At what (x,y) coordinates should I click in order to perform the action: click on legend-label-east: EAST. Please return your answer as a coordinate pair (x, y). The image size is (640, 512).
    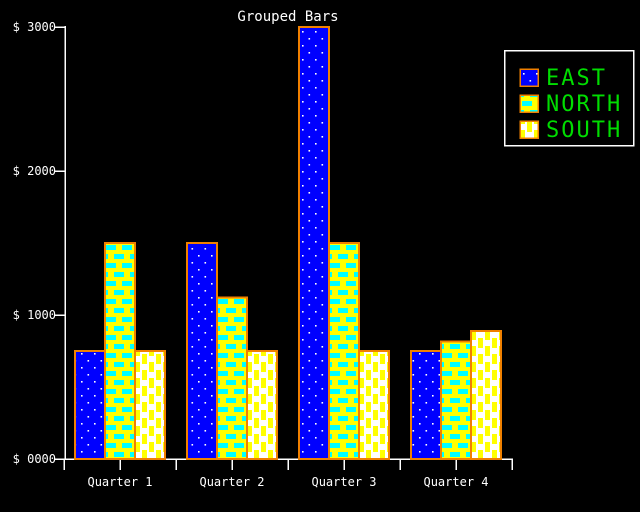
    Looking at the image, I should click on (576, 78).